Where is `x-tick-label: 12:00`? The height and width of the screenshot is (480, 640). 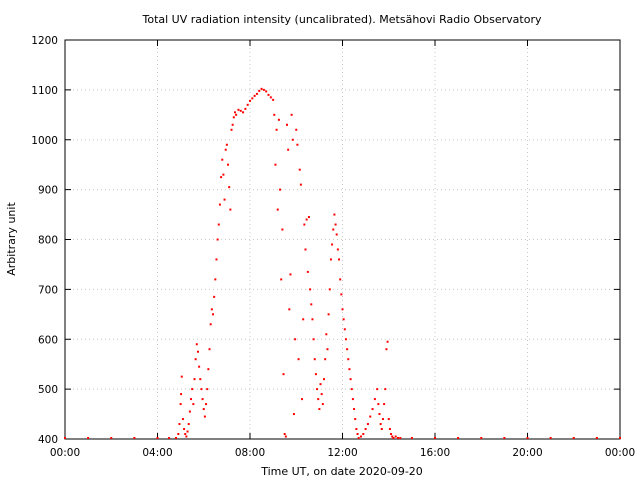
x-tick-label: 12:00 is located at coordinates (342, 453).